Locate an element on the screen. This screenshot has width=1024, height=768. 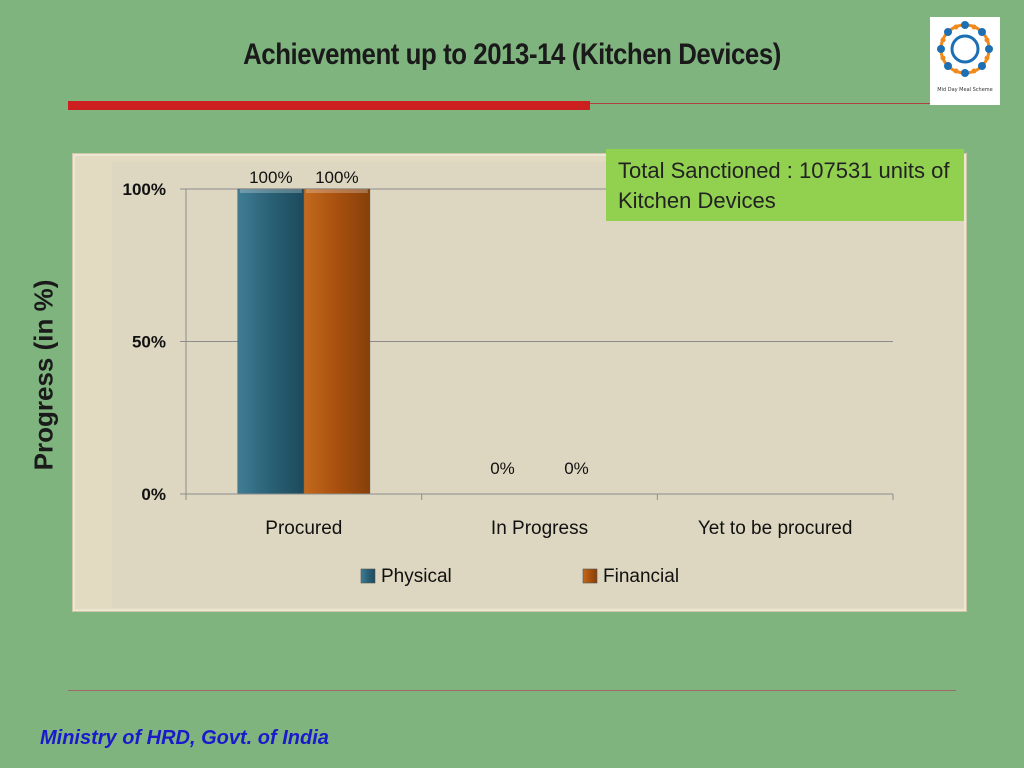
title-thin-rule is located at coordinates (760, 103).